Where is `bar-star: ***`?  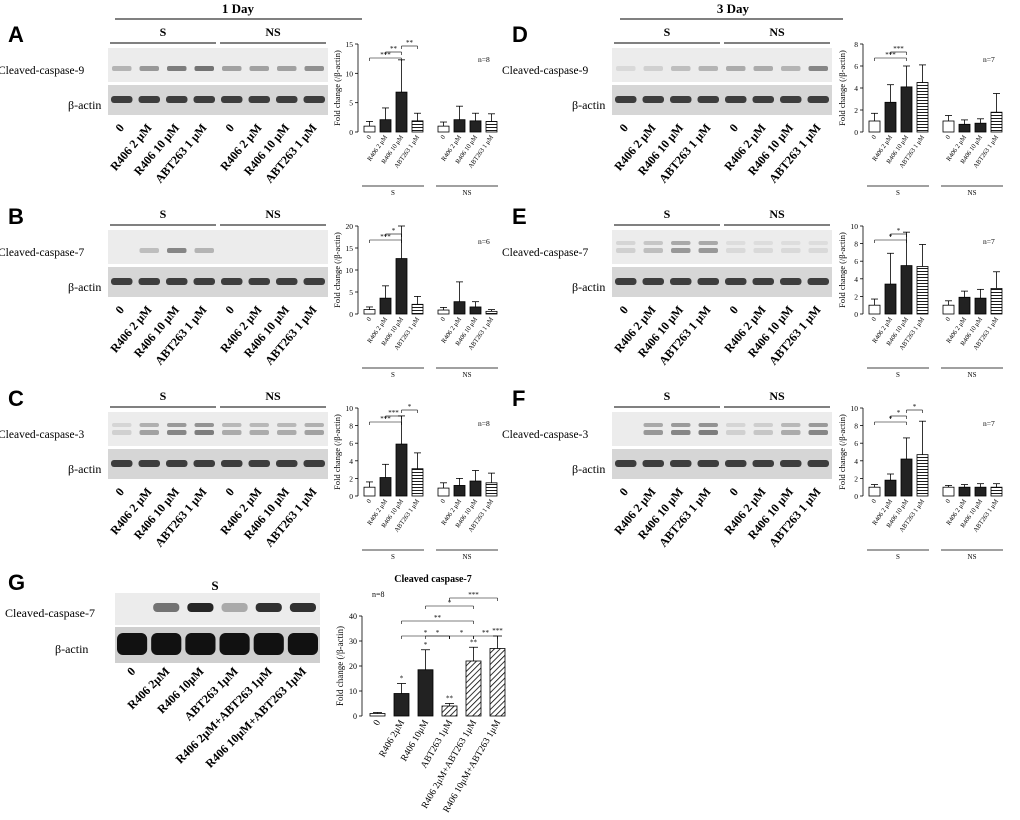
bar-star: *** is located at coordinates (497, 631).